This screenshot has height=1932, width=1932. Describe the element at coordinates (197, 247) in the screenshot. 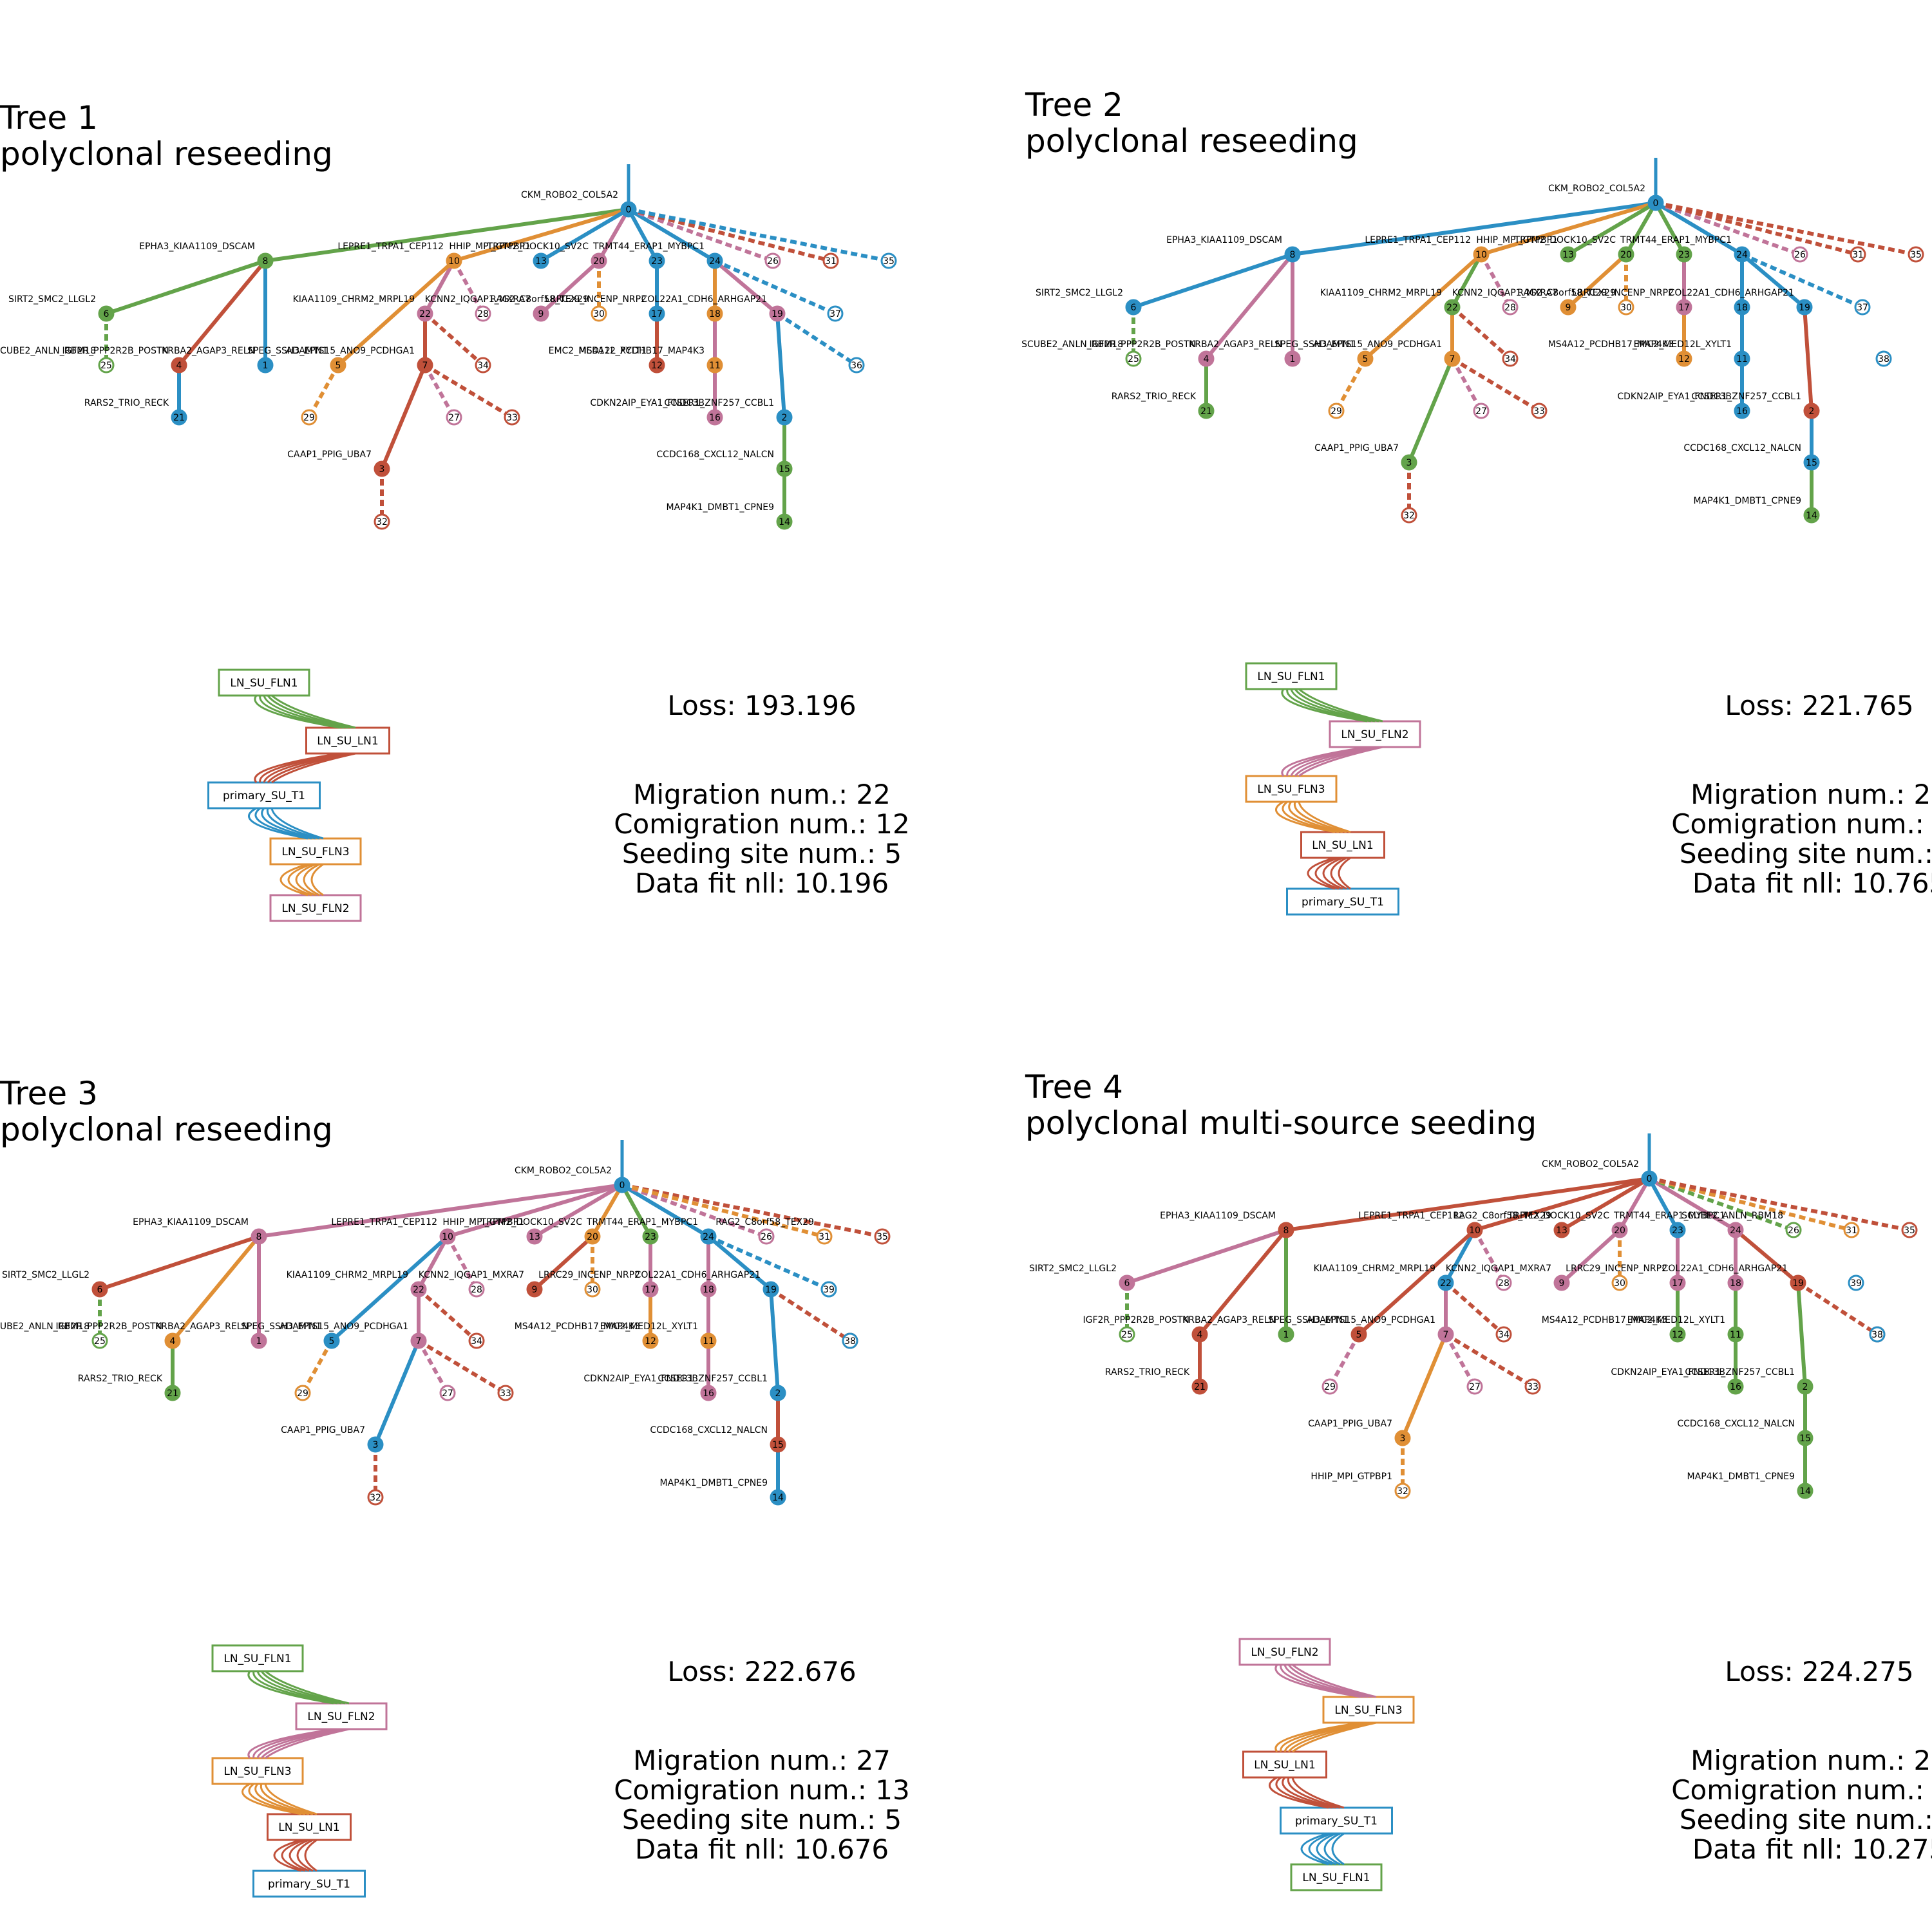

I see `tree-node-label: EPHA3_KIAA1109_DSCAM` at that location.